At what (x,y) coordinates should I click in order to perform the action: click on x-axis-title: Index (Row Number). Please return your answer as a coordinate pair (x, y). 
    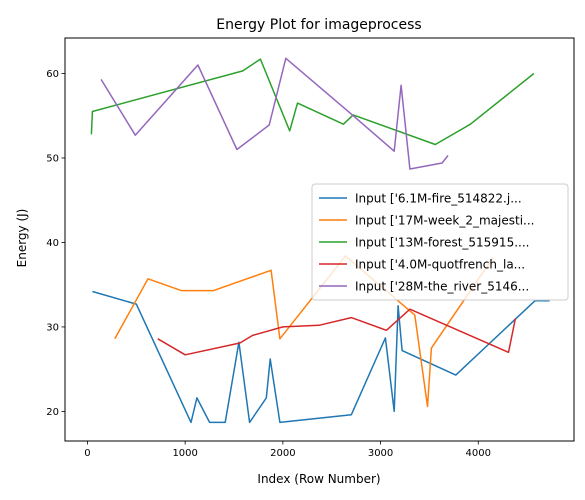
    Looking at the image, I should click on (318, 479).